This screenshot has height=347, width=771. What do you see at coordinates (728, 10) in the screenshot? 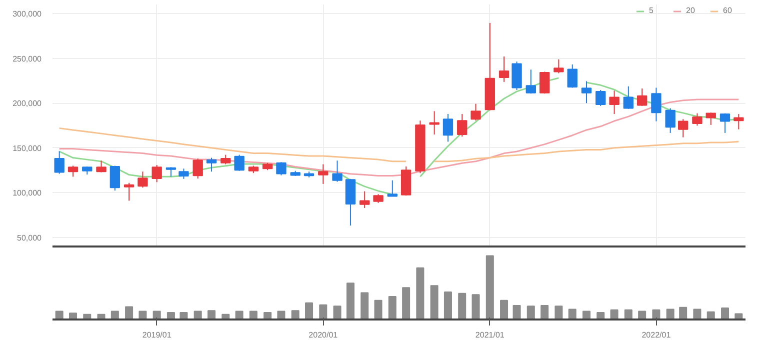
I see `legend-label: 60` at bounding box center [728, 10].